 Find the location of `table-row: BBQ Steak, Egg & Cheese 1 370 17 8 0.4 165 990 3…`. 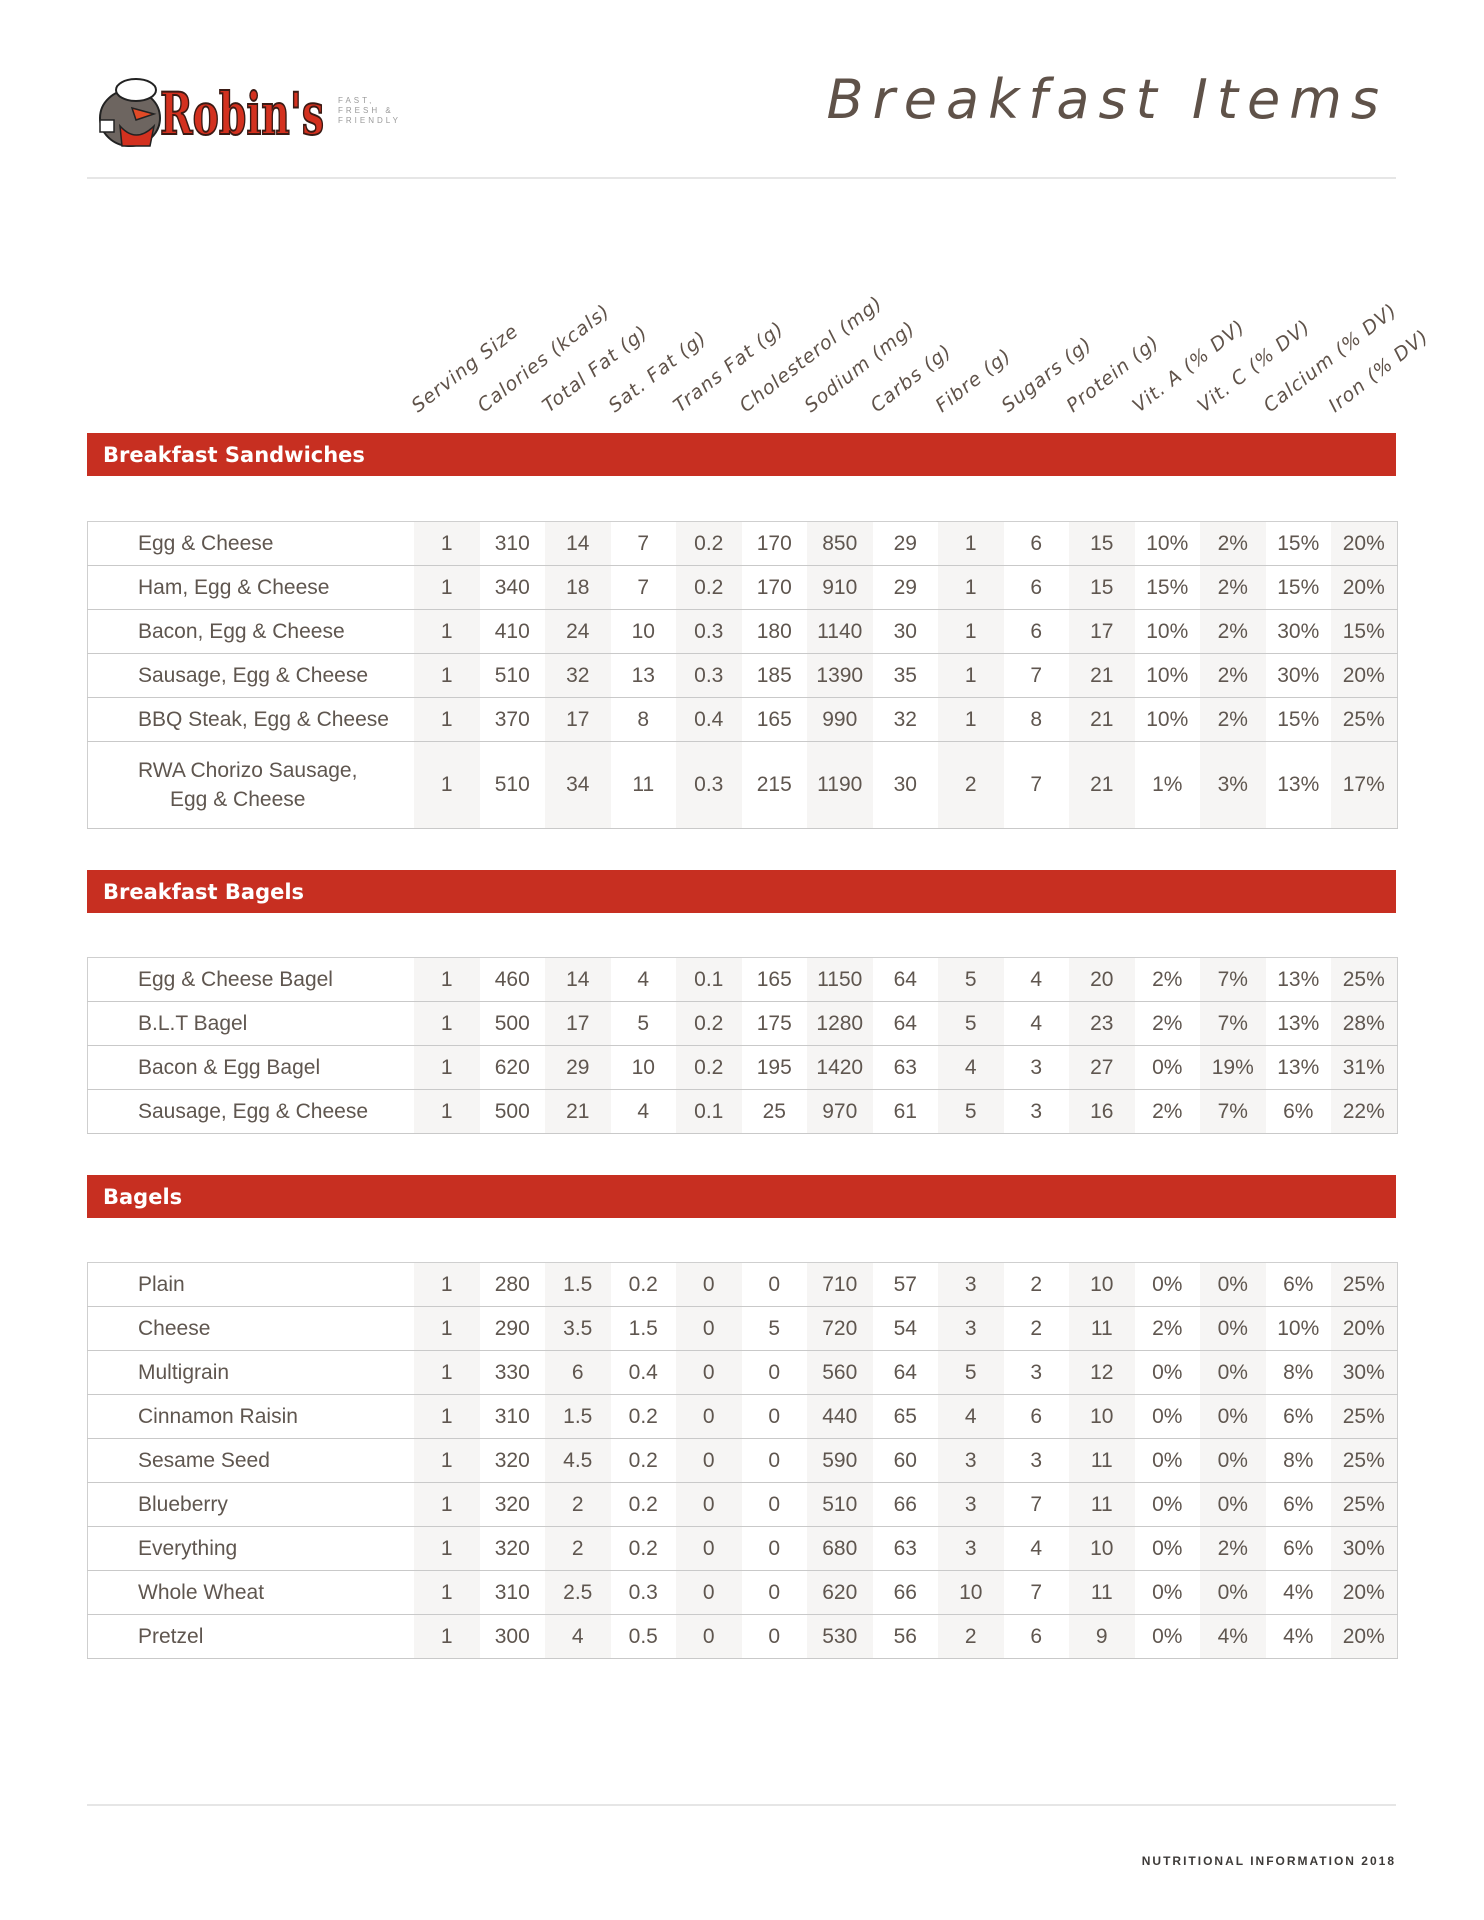

table-row: BBQ Steak, Egg & Cheese 1 370 17 8 0.4 165 990 3… is located at coordinates (742, 719).